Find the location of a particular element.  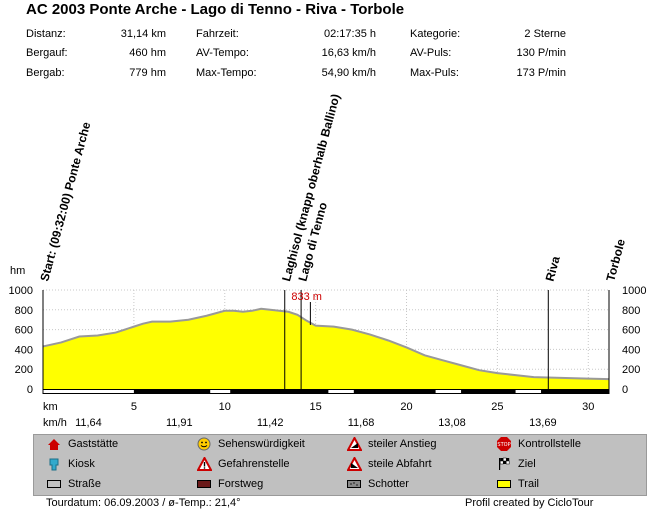

gasthouse-icon is located at coordinates (54, 444).